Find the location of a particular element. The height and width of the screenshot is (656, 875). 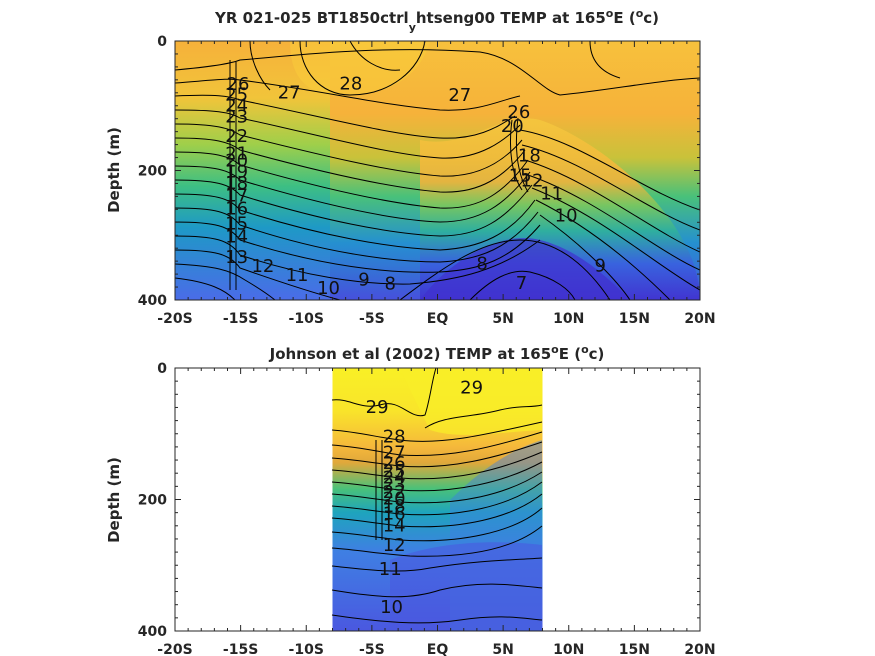

top-y-axis-label: Depth (m) is located at coordinates (114, 170).